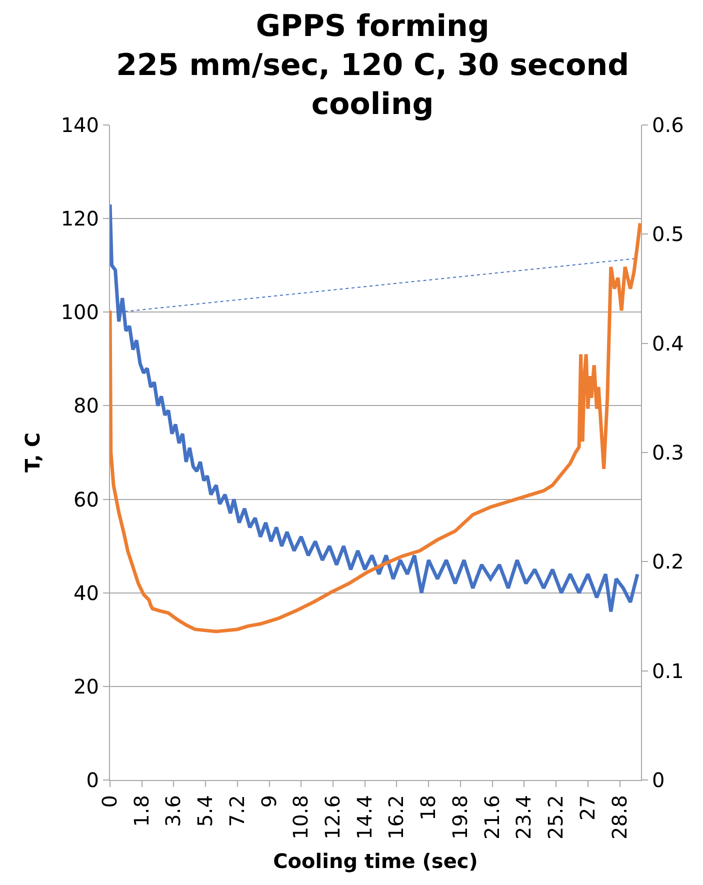  I want to click on x-tick-label: 3.6, so click(173, 811).